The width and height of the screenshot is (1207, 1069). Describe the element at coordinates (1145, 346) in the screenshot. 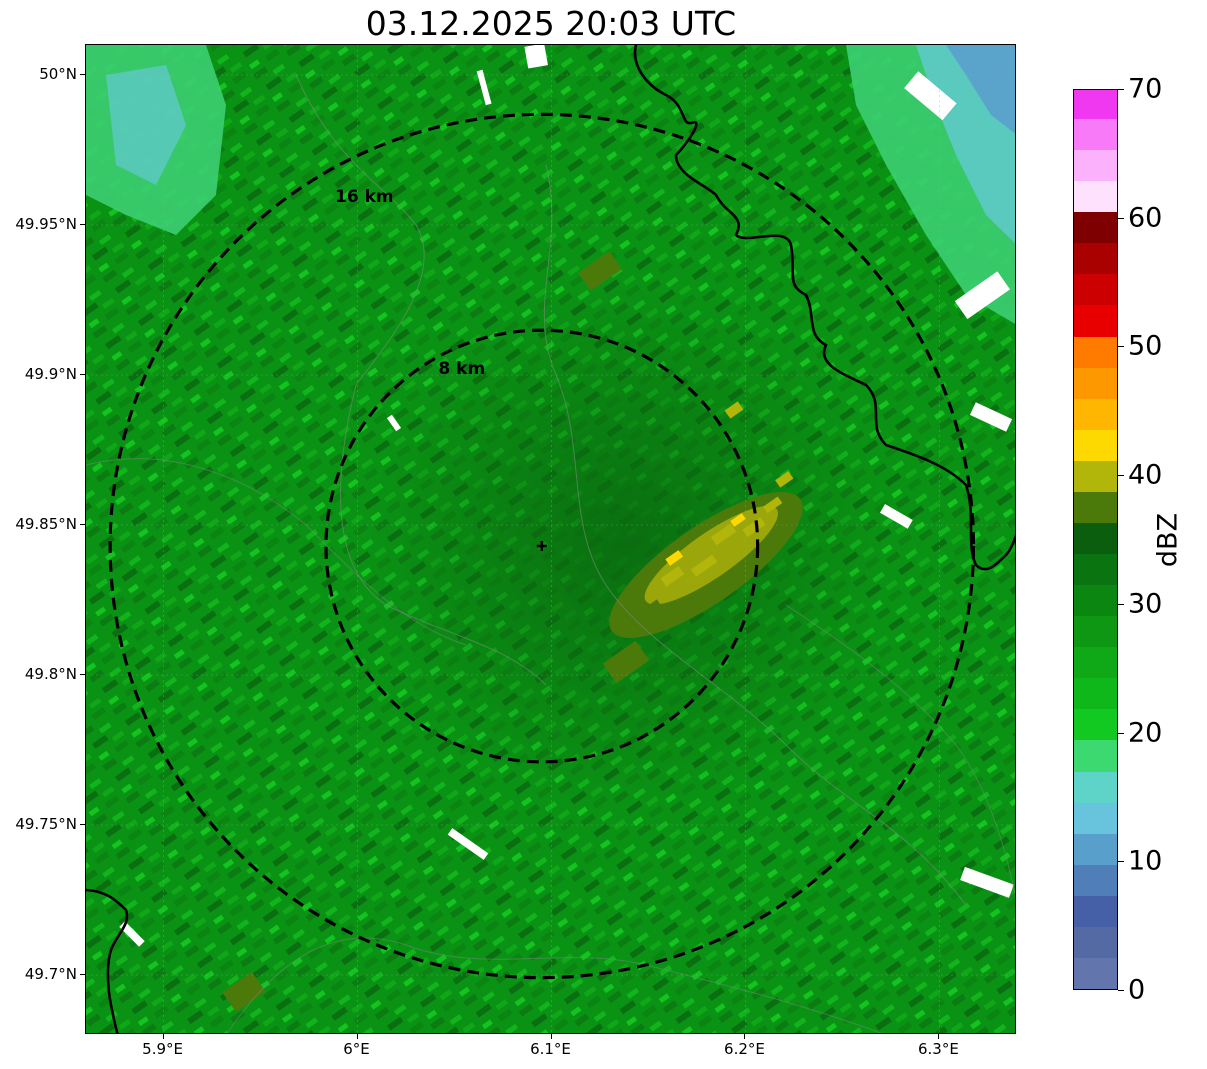

I see `colorbar-tick-label: 50` at that location.